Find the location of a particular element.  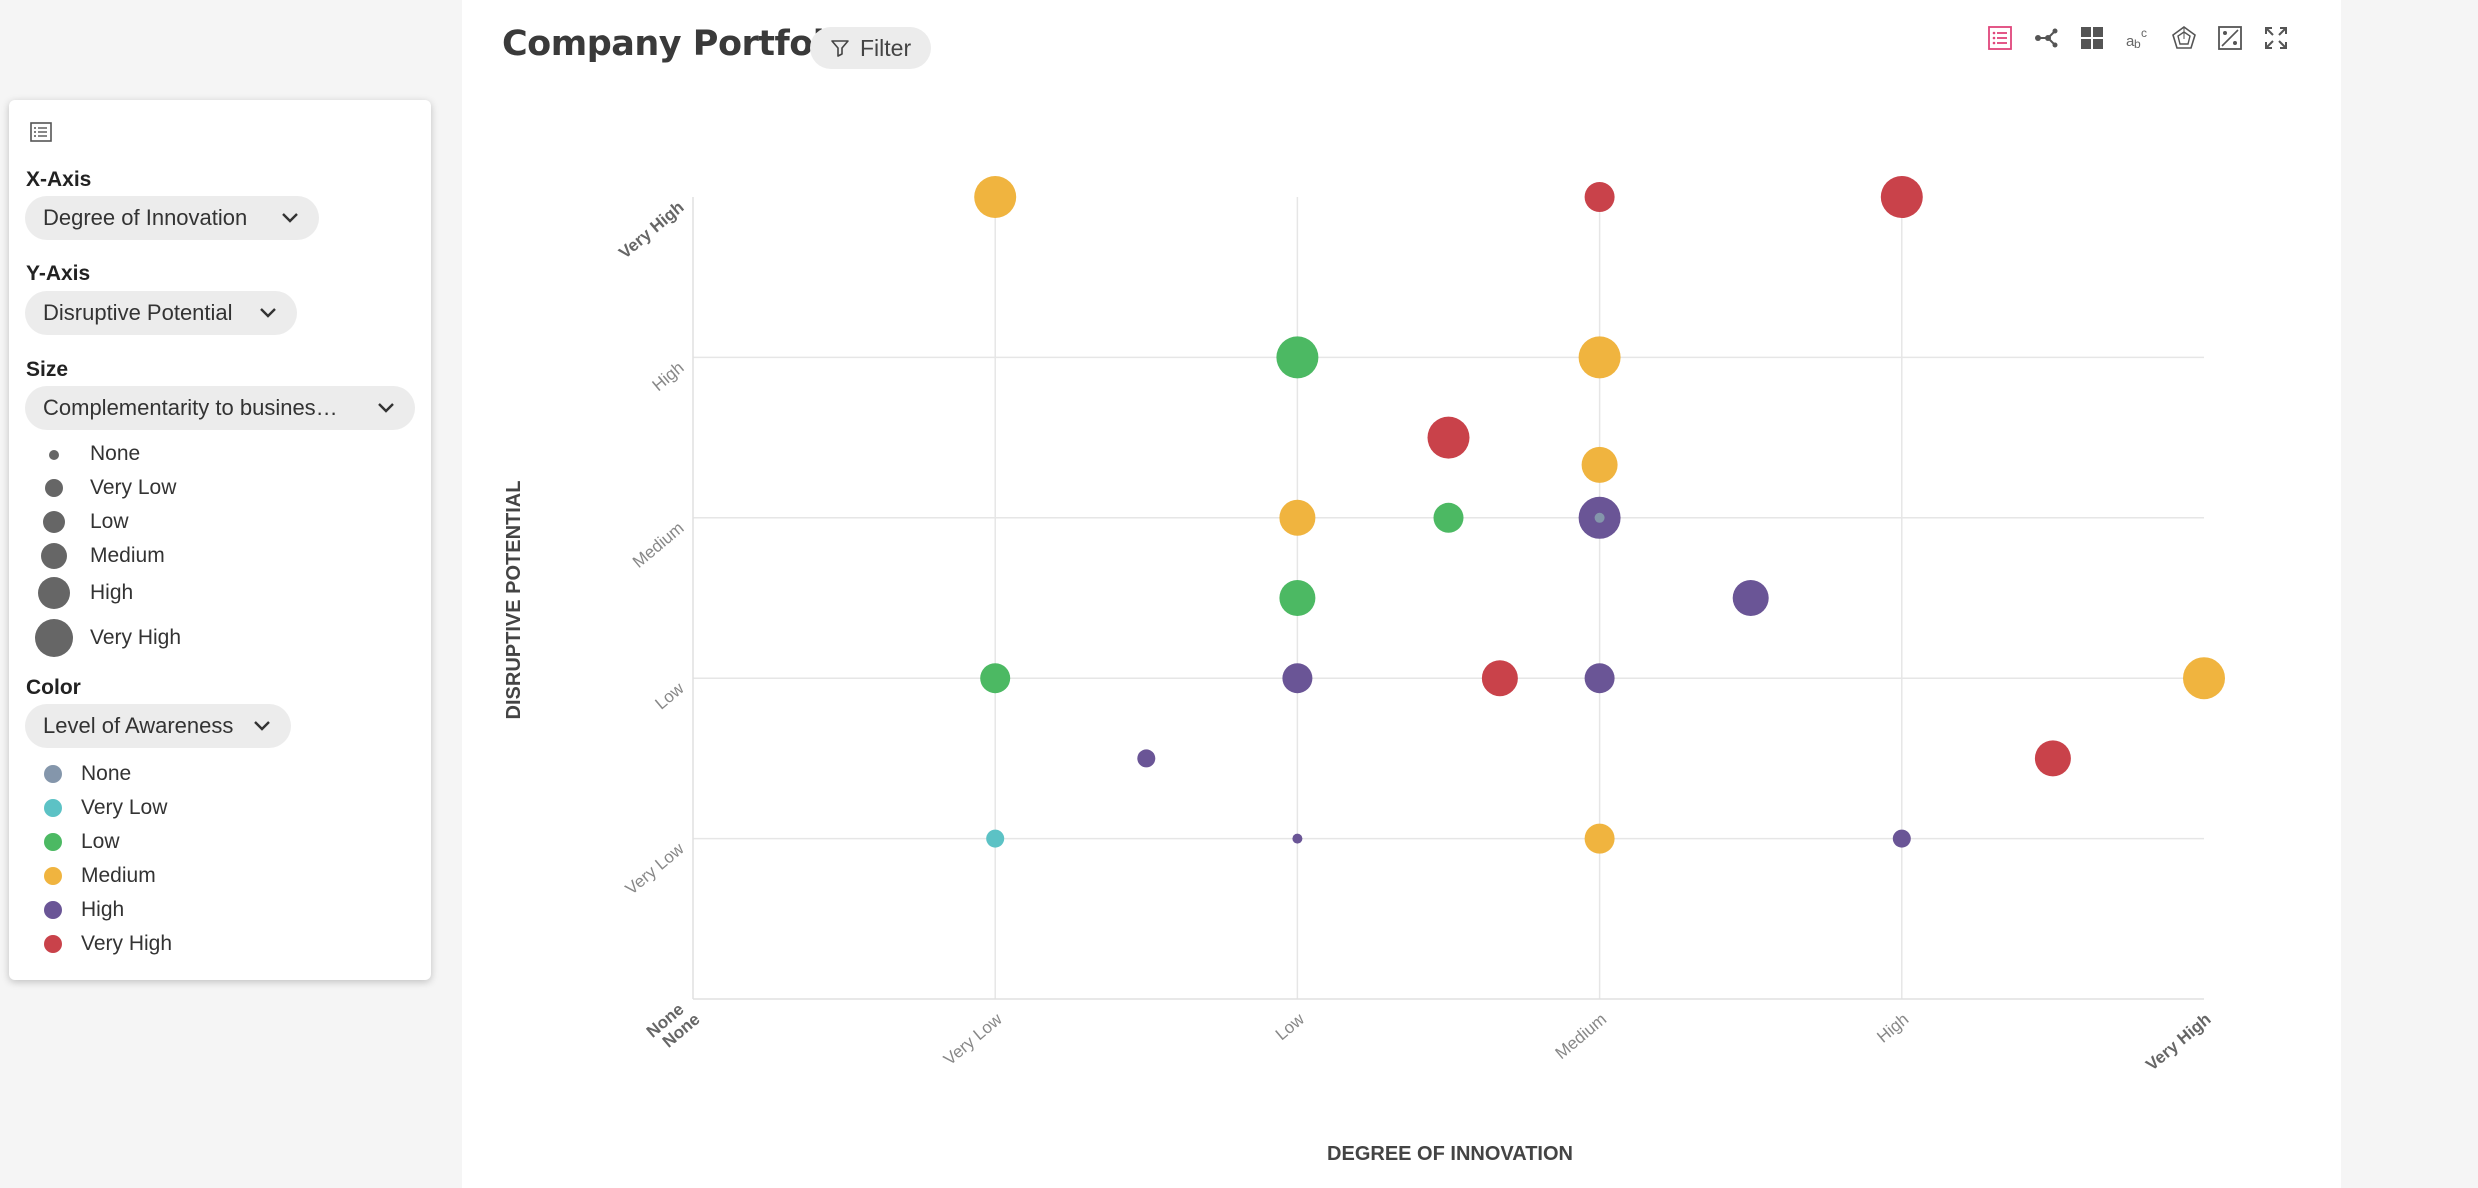

size-dot-very-low is located at coordinates (54, 488).